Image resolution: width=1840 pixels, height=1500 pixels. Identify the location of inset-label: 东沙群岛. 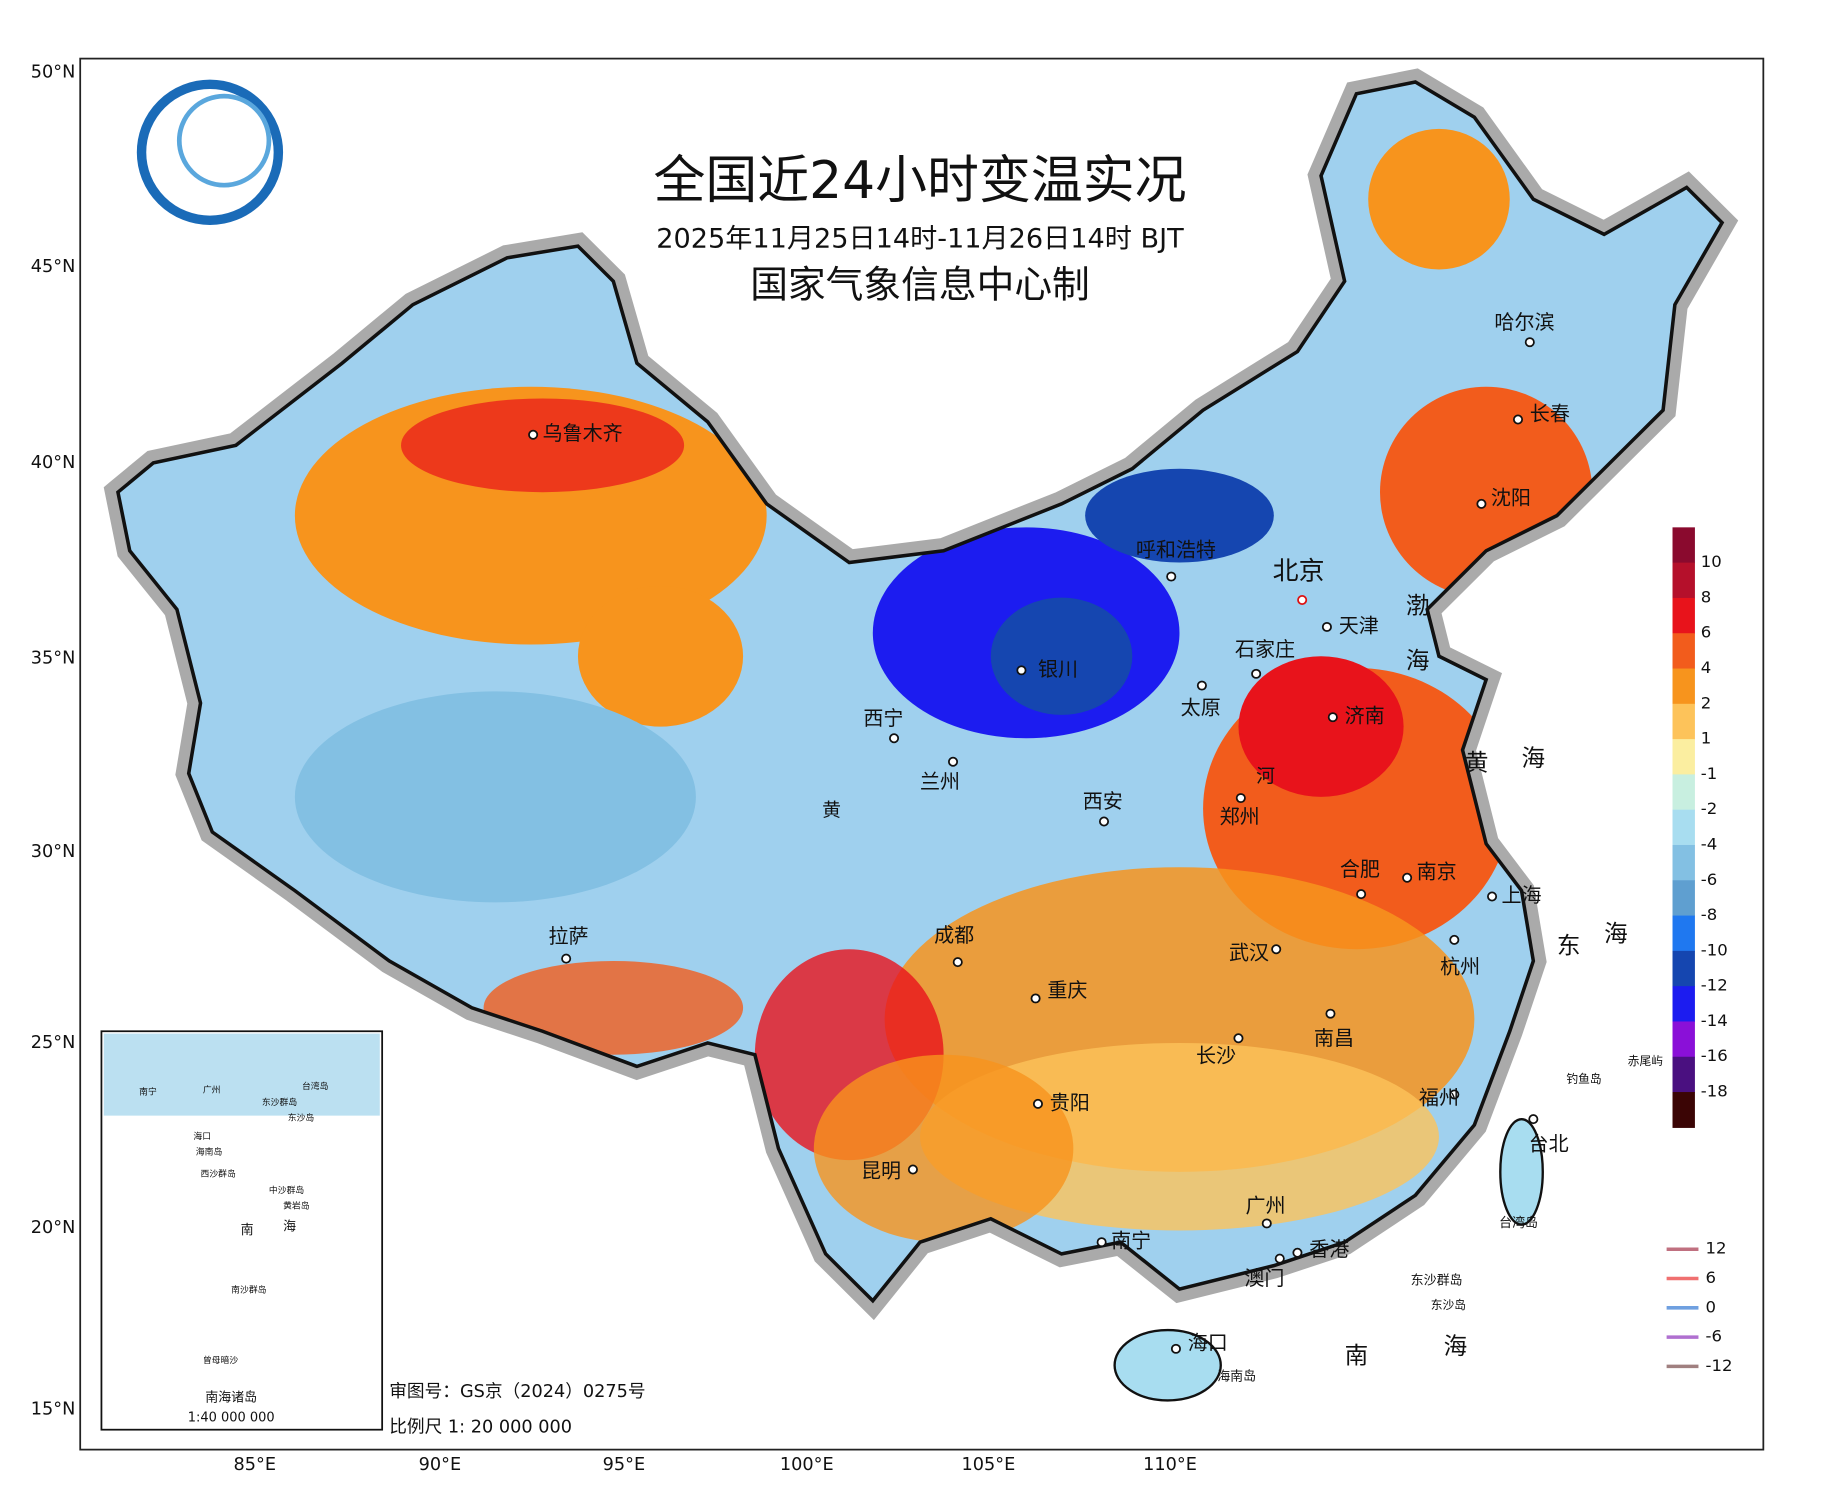
(280, 1102).